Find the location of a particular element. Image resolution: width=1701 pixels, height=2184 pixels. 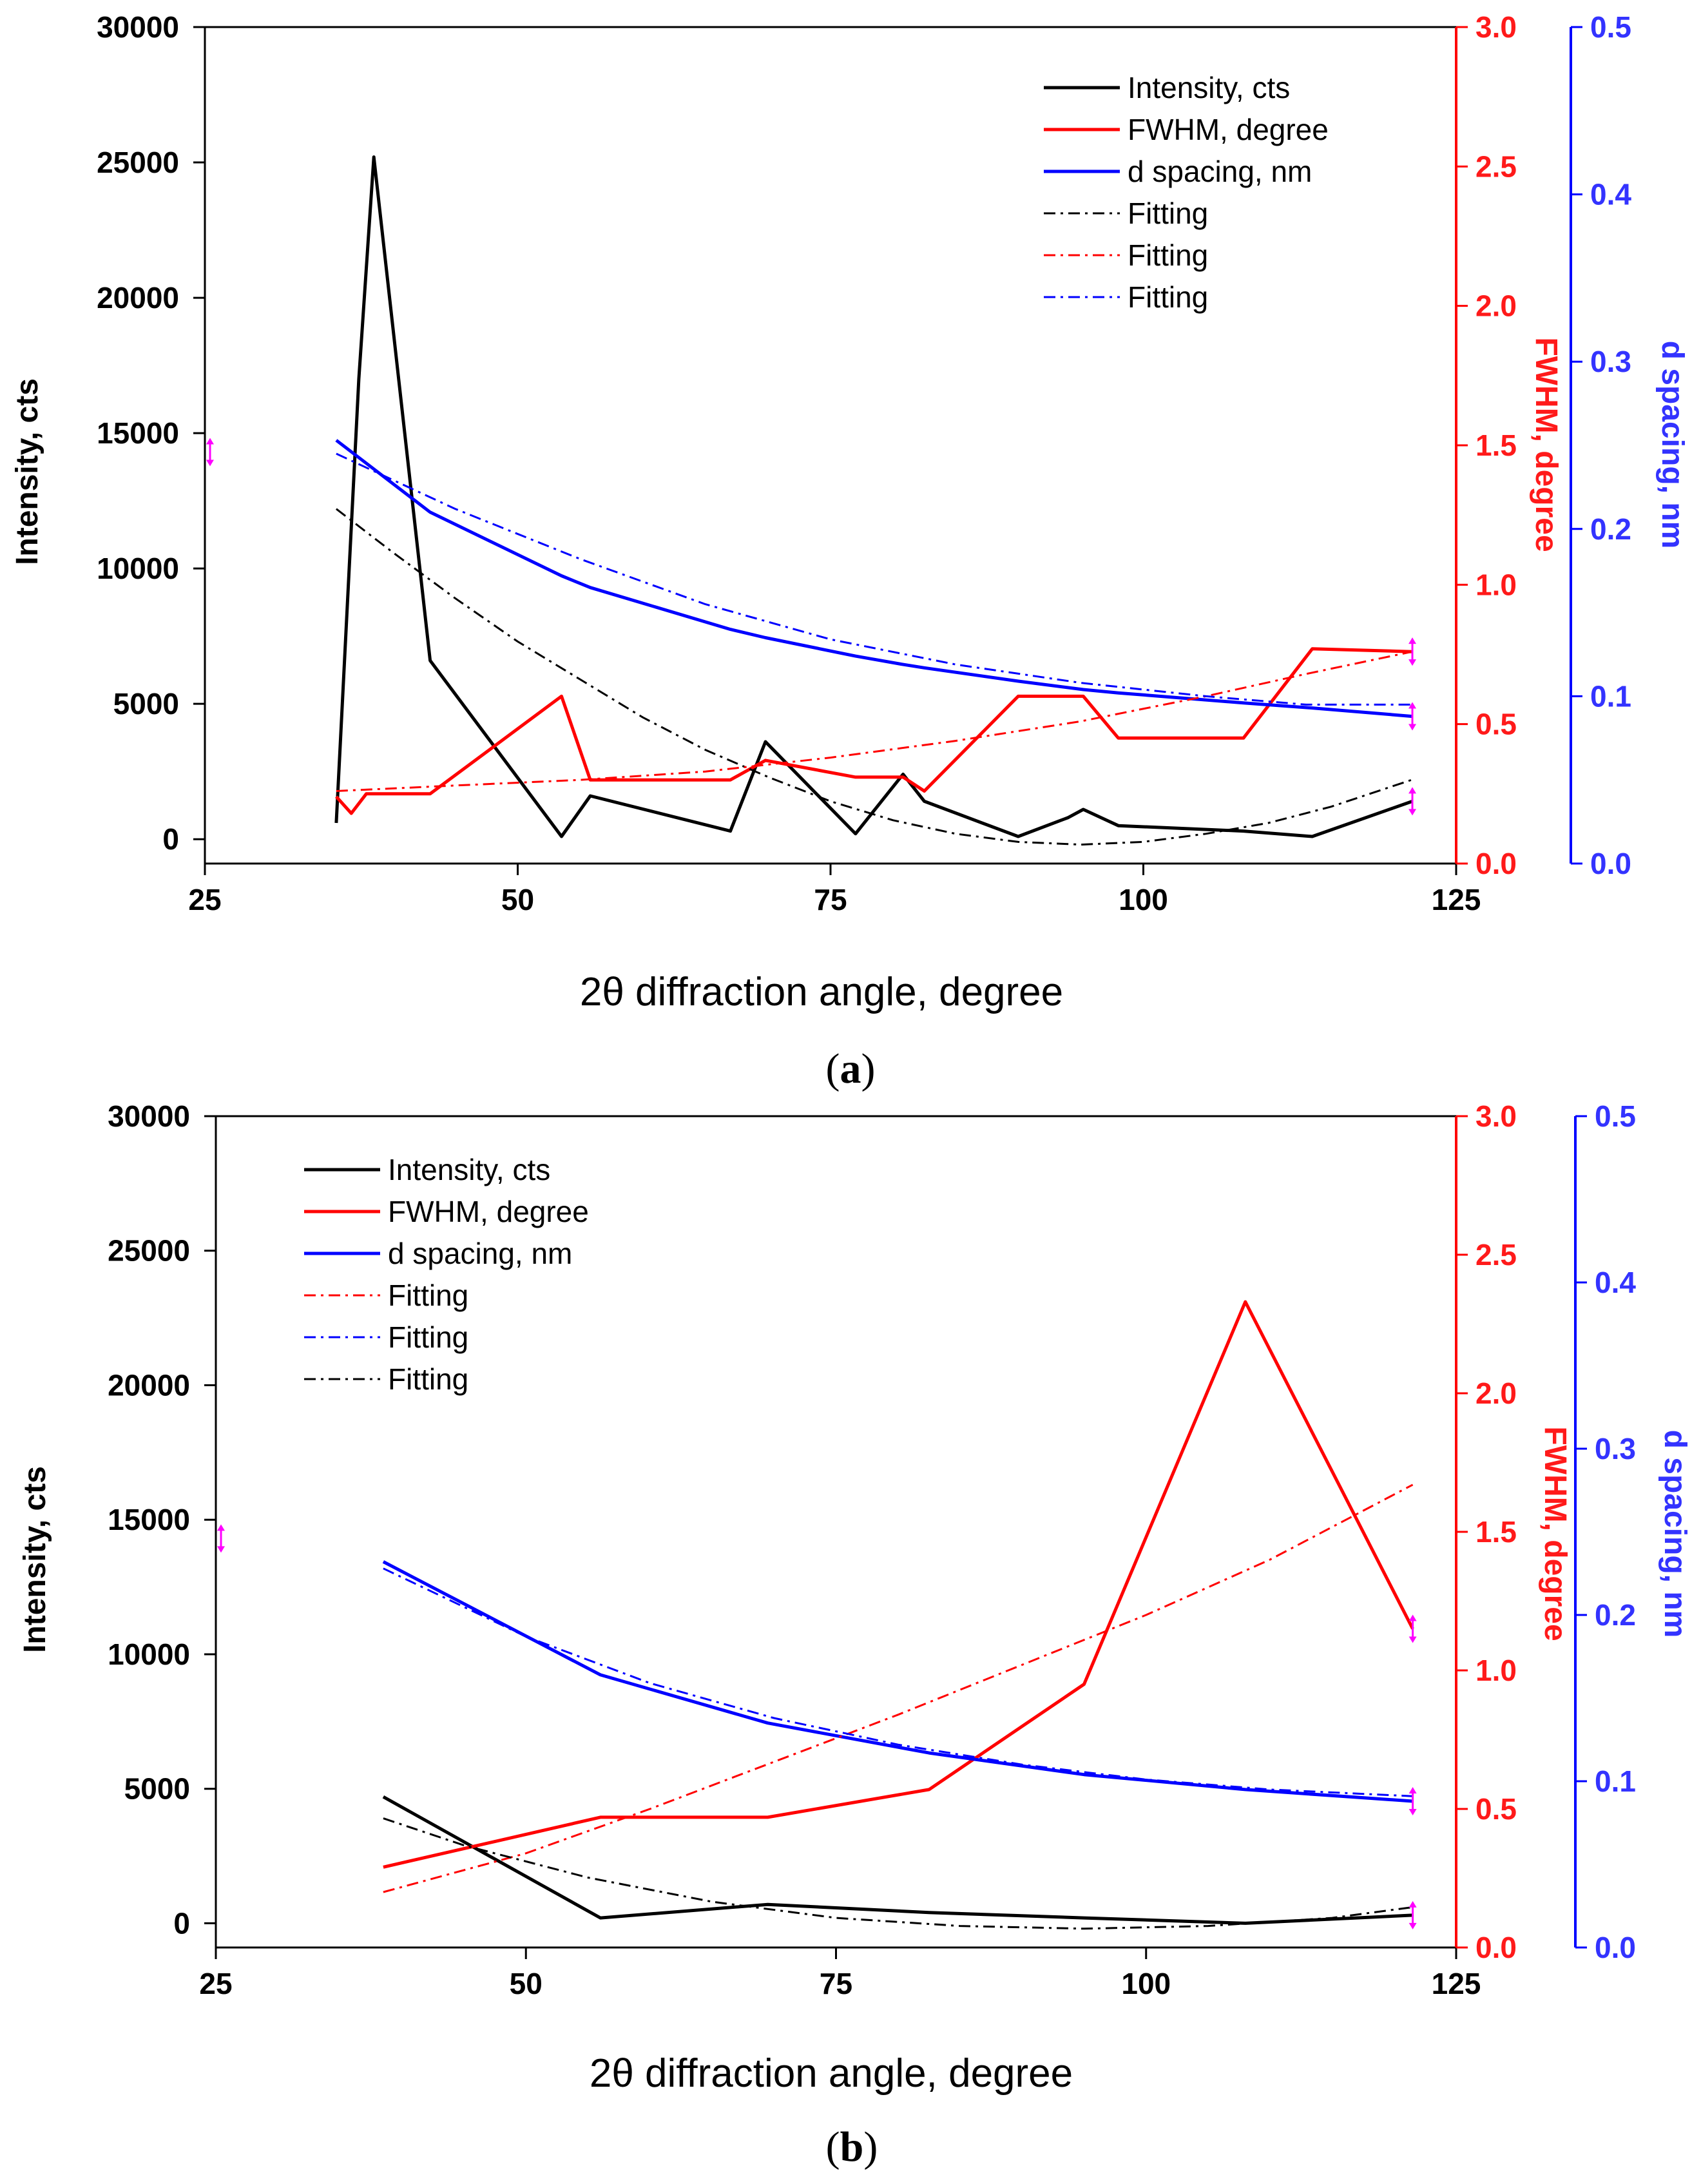

x-axis-title: 2θ diffraction angle, degree is located at coordinates (831, 2073).